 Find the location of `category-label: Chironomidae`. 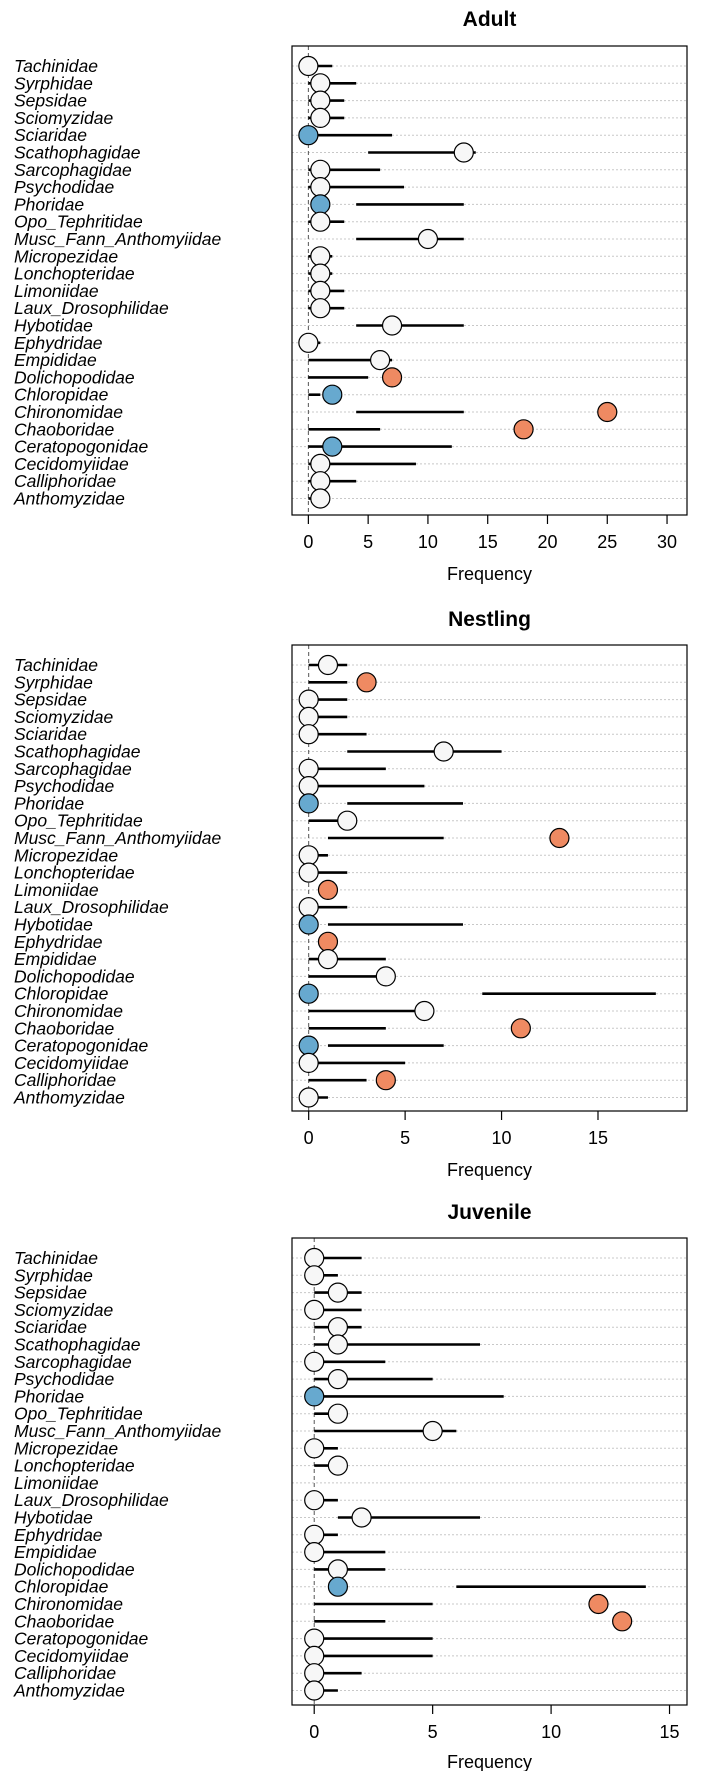

category-label: Chironomidae is located at coordinates (68, 412).